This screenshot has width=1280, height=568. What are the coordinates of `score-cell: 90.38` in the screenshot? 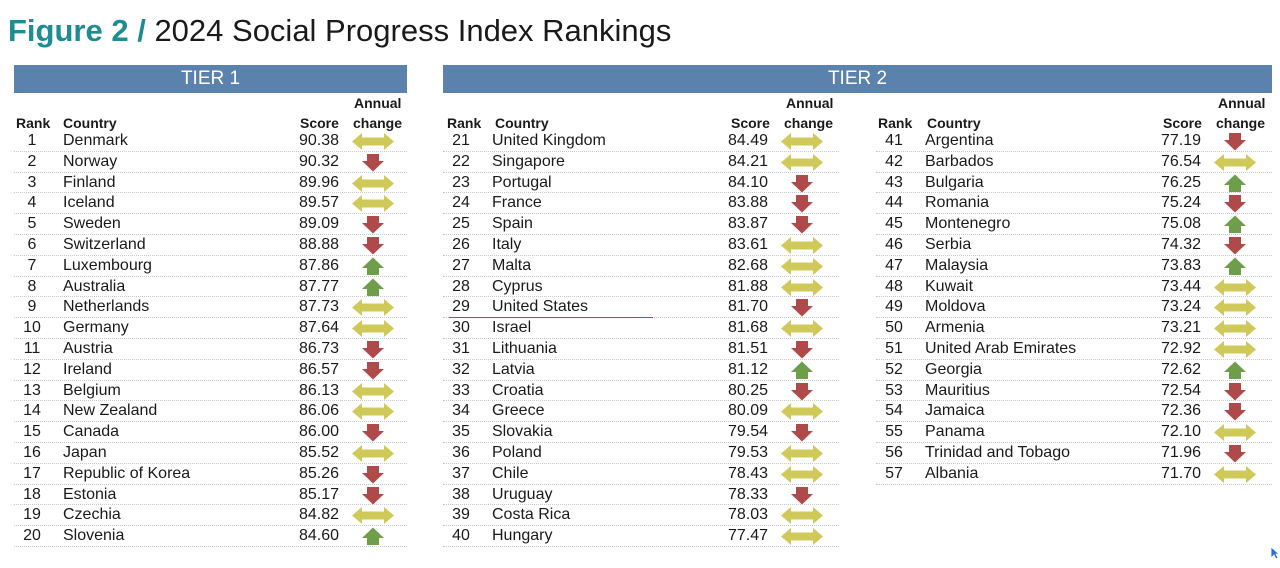 It's located at (318, 140).